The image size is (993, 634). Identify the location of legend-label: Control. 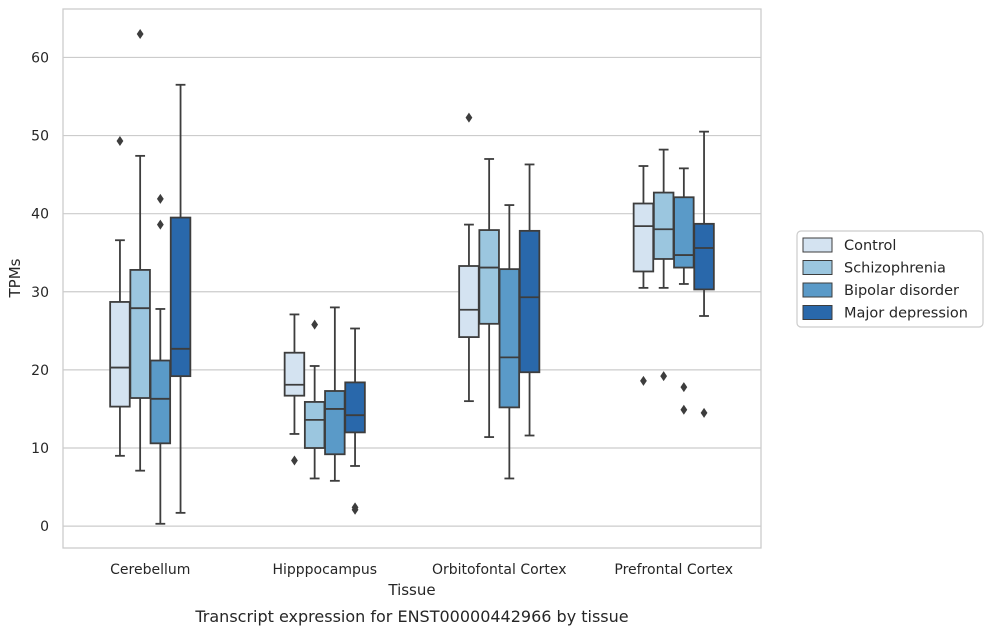
(870, 246).